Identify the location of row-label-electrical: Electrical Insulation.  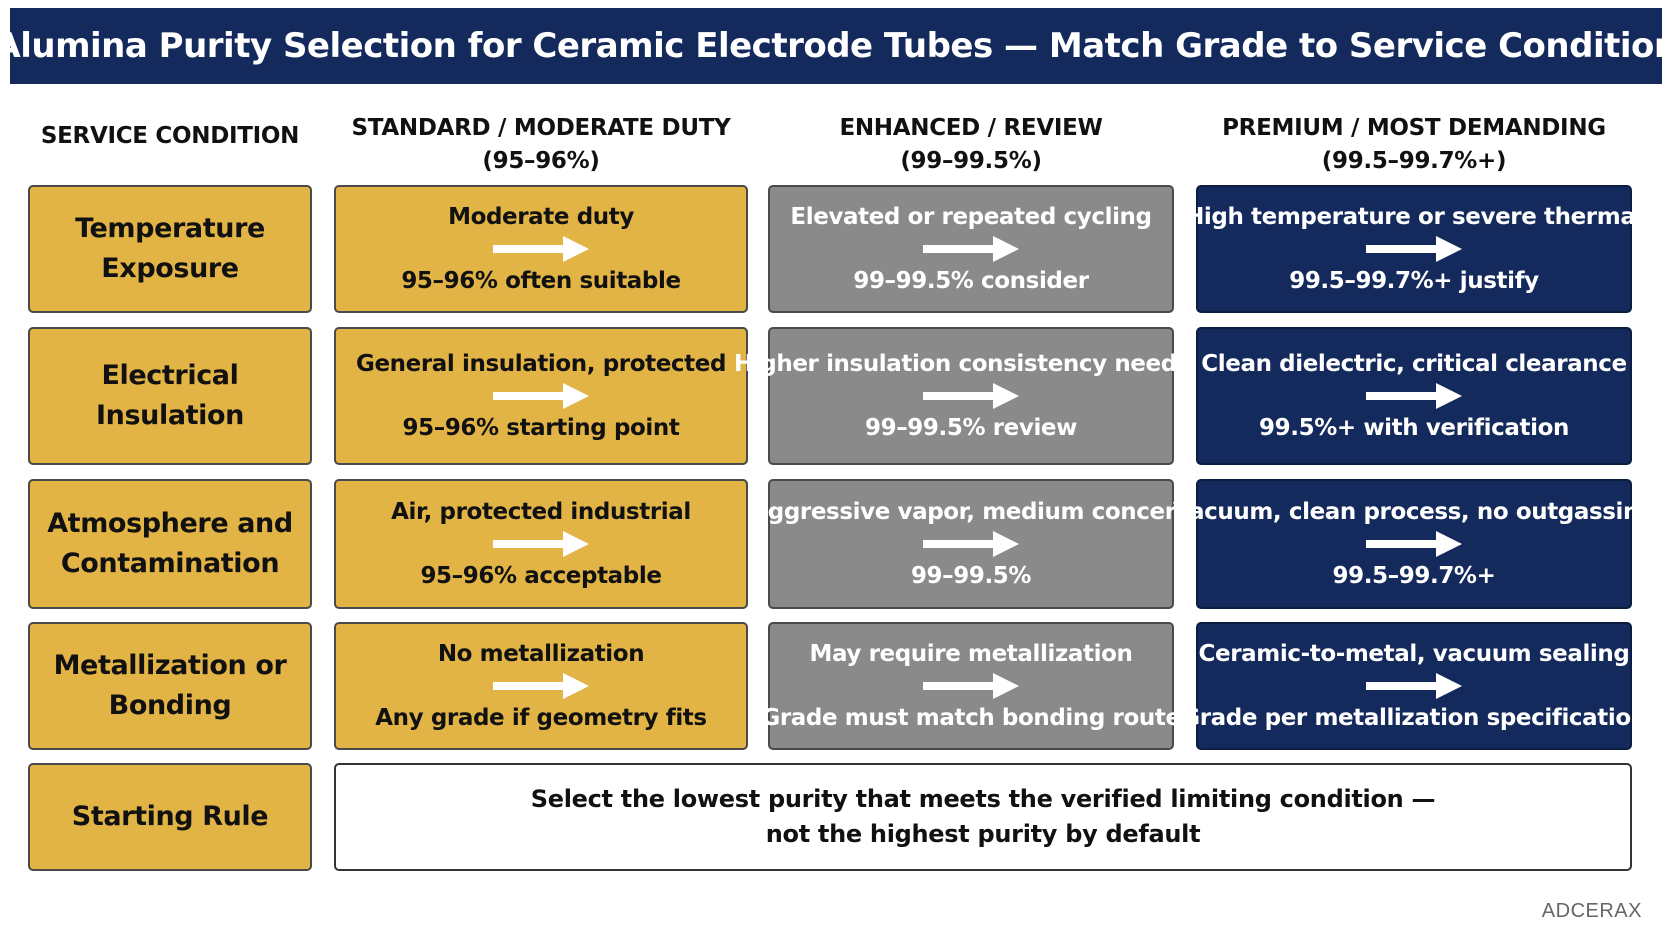
(170, 396).